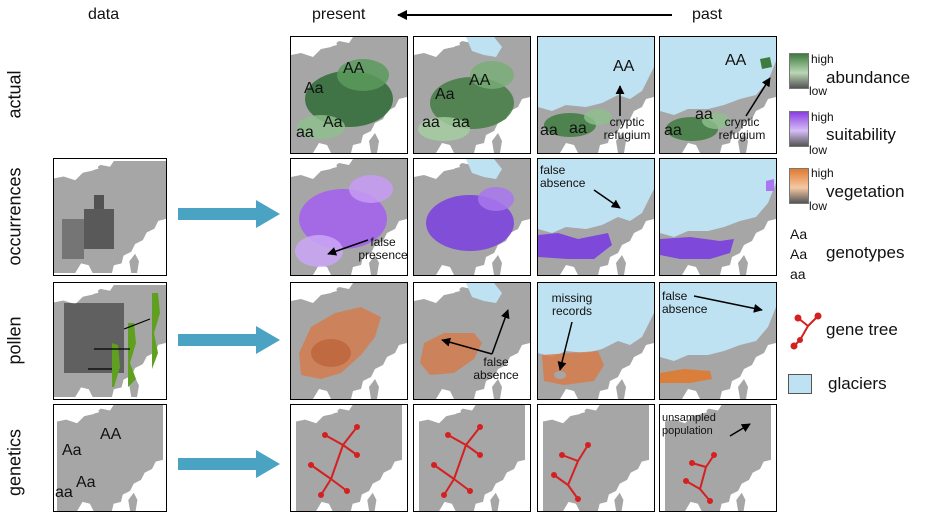  I want to click on header-data: data, so click(104, 14).